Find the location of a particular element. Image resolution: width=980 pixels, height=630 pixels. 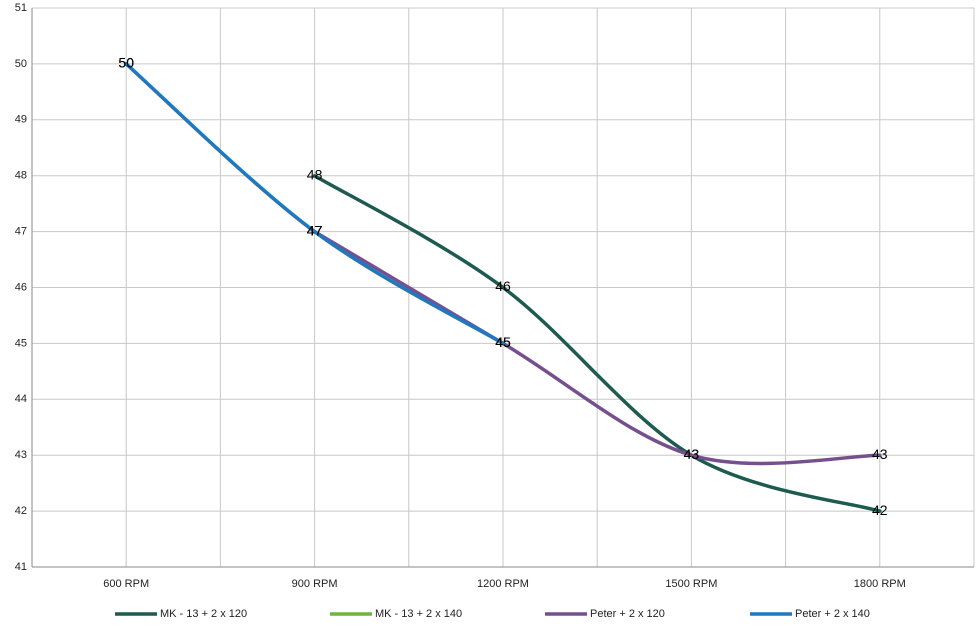

y-tick-label: 42 is located at coordinates (21, 511).